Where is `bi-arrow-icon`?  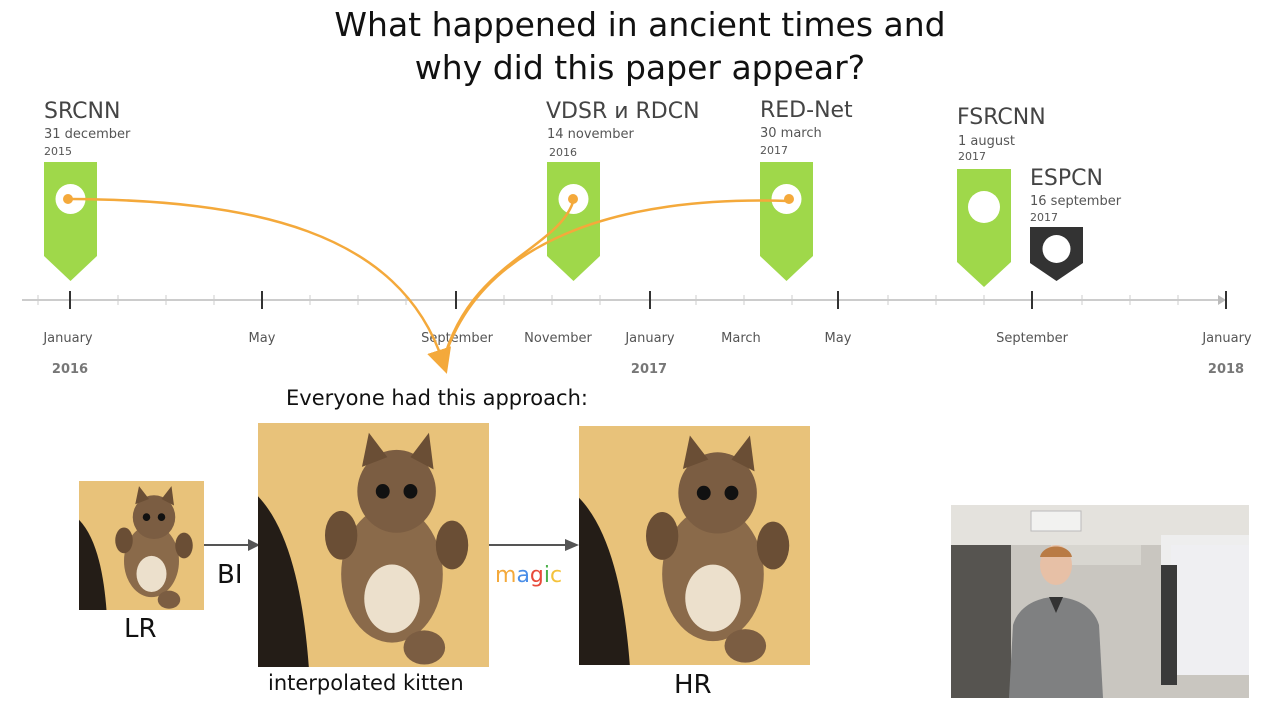 bi-arrow-icon is located at coordinates (232, 545).